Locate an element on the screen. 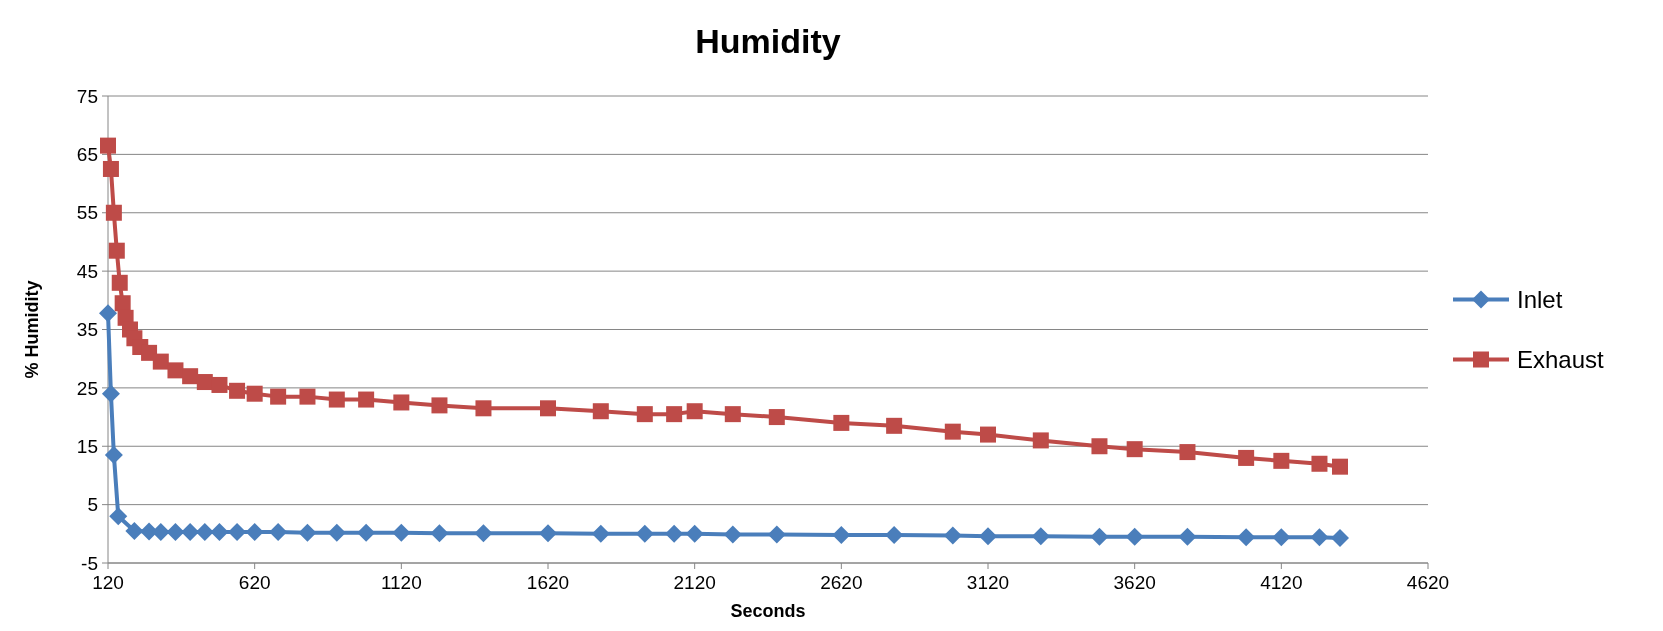 This screenshot has width=1663, height=631. x-tick-label: 1120 is located at coordinates (401, 582).